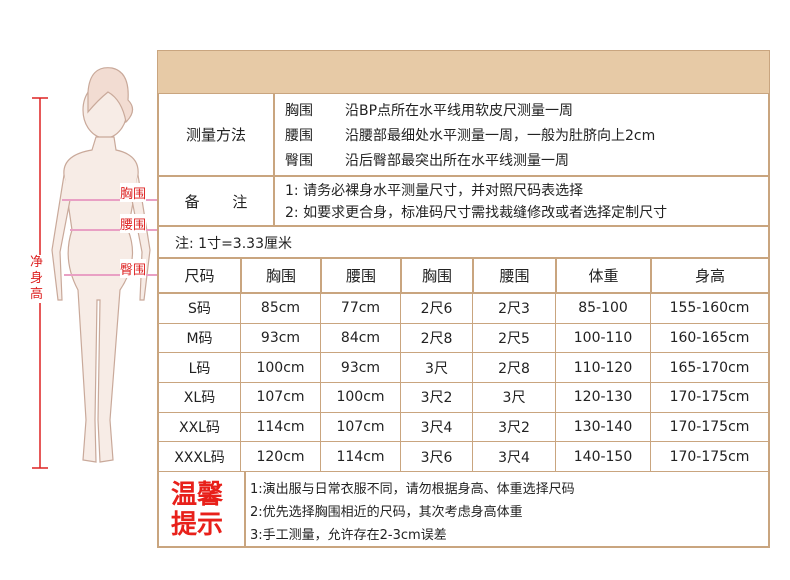 This screenshot has width=790, height=580. I want to click on measure-desc: 沿腰部最细处水平测量一周，一般为肚脐向上2cm, so click(500, 136).